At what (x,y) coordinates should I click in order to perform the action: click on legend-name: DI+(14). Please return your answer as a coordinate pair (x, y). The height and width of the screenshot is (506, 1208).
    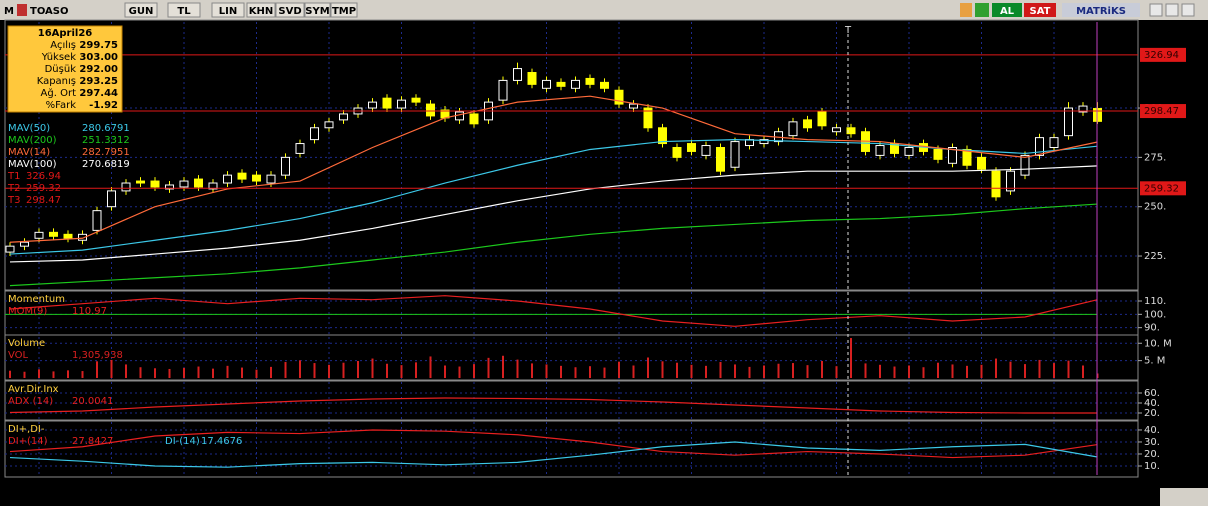
    Looking at the image, I should click on (28, 441).